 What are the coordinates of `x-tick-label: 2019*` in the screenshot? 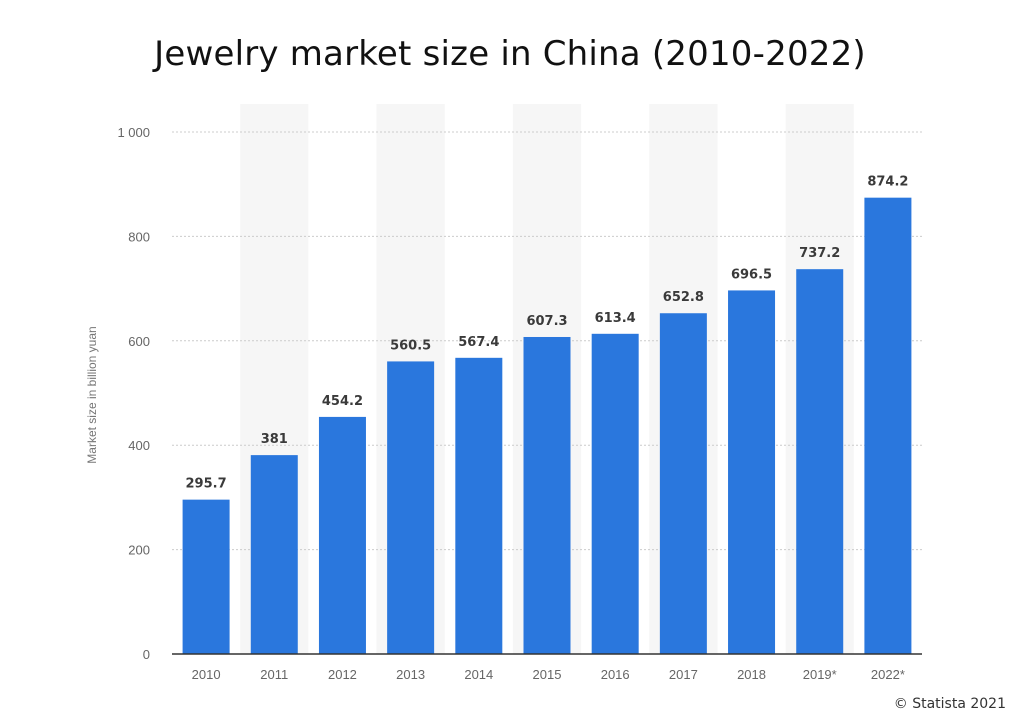 It's located at (820, 674).